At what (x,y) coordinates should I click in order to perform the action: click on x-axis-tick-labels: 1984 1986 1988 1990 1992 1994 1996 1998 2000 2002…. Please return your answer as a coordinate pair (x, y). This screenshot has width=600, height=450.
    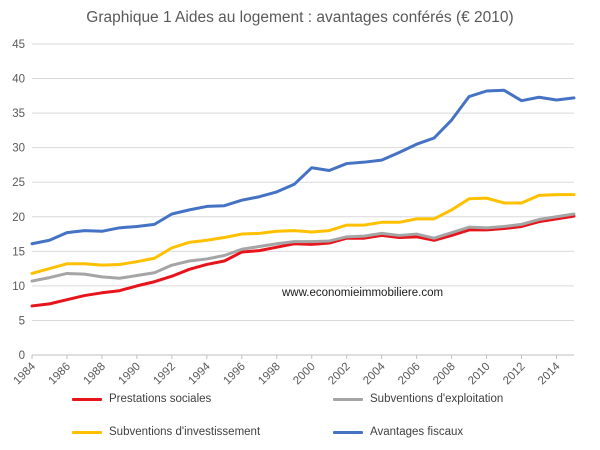
    Looking at the image, I should click on (288, 373).